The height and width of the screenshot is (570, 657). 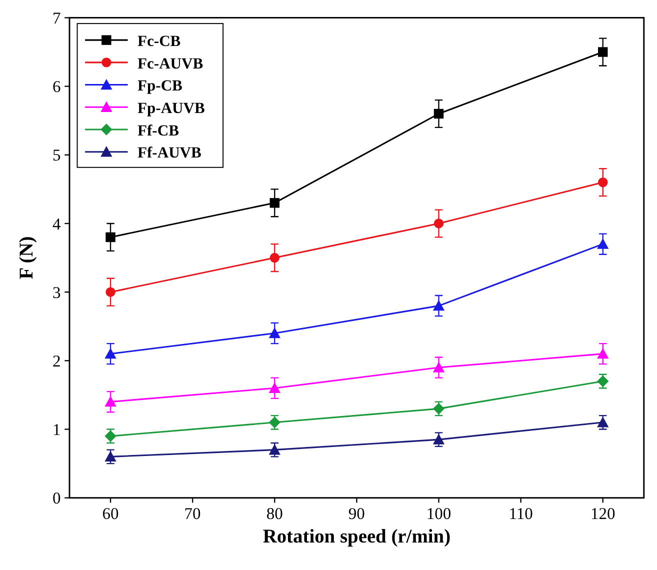 I want to click on x-tick-label: 70, so click(x=192, y=514).